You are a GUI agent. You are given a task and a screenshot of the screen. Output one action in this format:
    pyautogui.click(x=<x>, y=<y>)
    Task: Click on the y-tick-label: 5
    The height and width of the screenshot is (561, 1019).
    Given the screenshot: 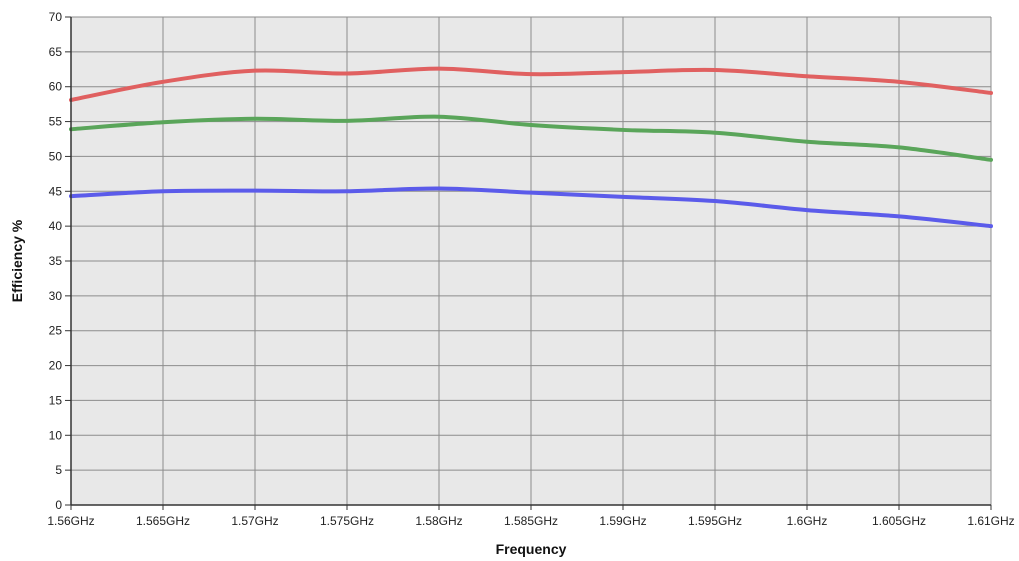 What is the action you would take?
    pyautogui.click(x=58, y=470)
    